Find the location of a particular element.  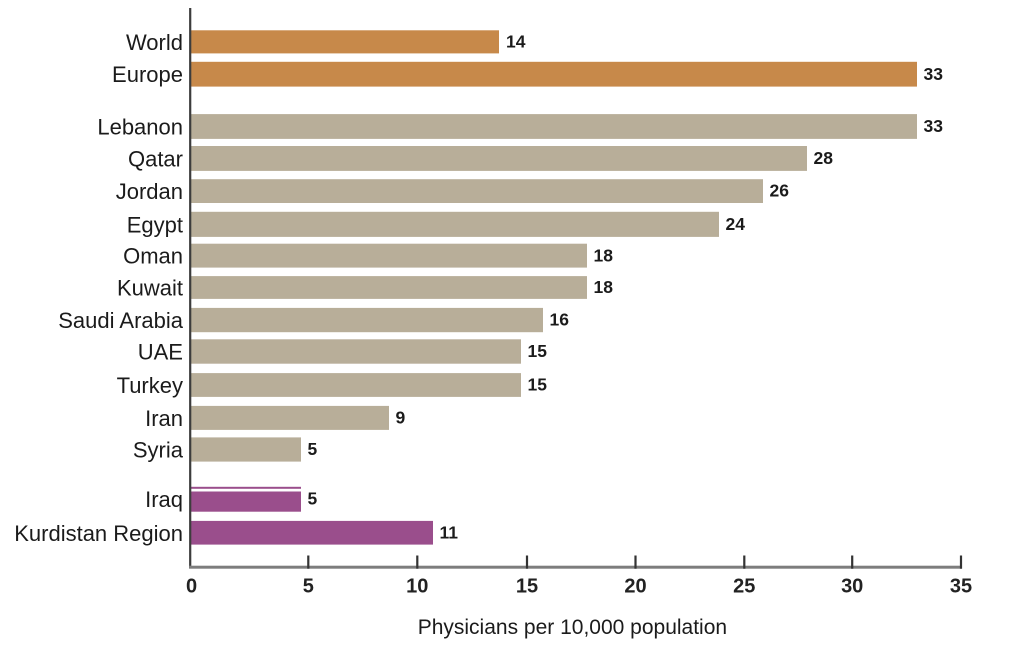

svg-text: Lebanon is located at coordinates (140, 127).